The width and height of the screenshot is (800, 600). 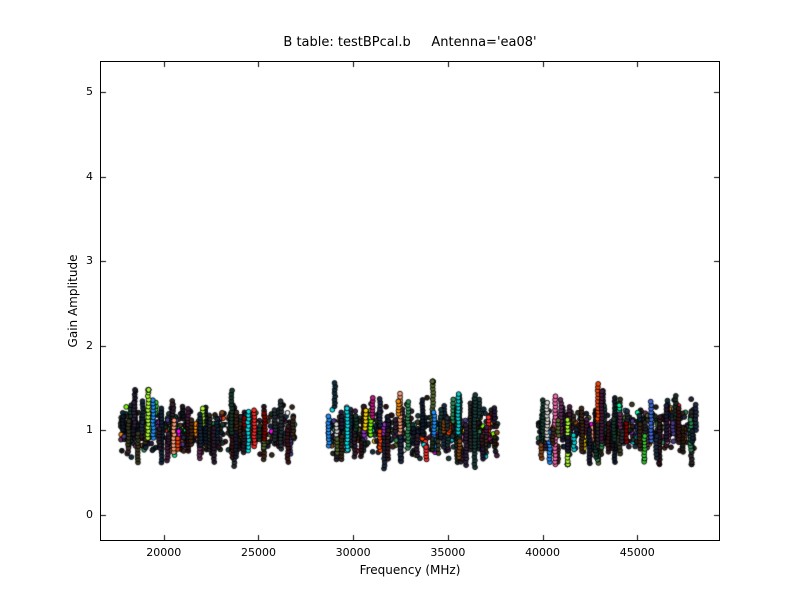 What do you see at coordinates (353, 552) in the screenshot?
I see `x-tick-label: 30000` at bounding box center [353, 552].